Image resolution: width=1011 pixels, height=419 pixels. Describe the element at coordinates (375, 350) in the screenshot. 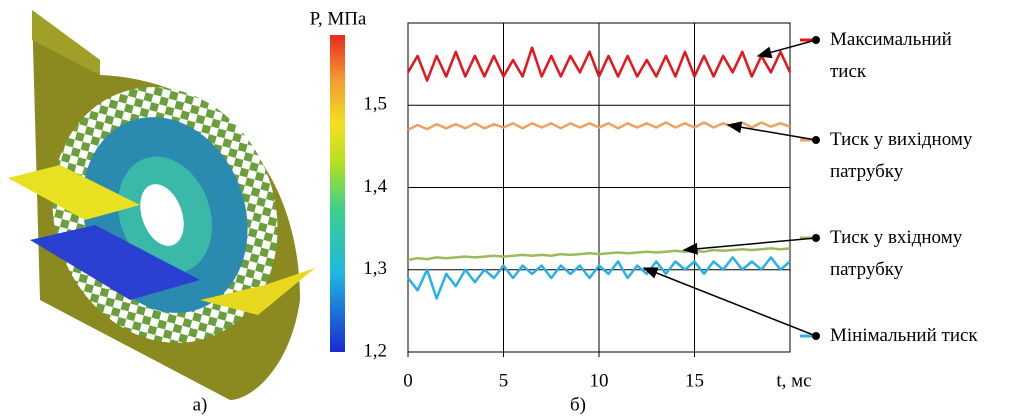

I see `y-tick-label: 1,2` at that location.